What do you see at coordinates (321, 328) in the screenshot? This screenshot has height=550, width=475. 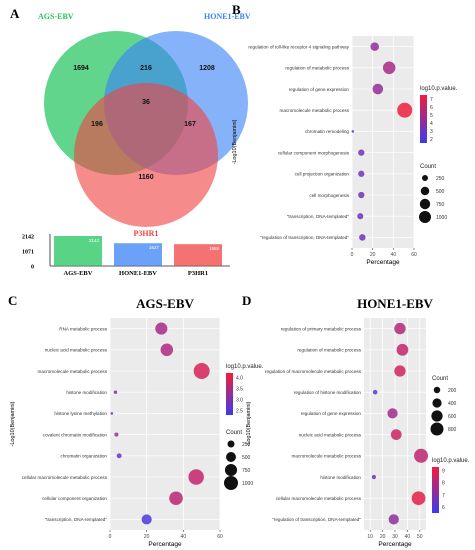 I see `term-label: regulation of primary metabolic process` at bounding box center [321, 328].